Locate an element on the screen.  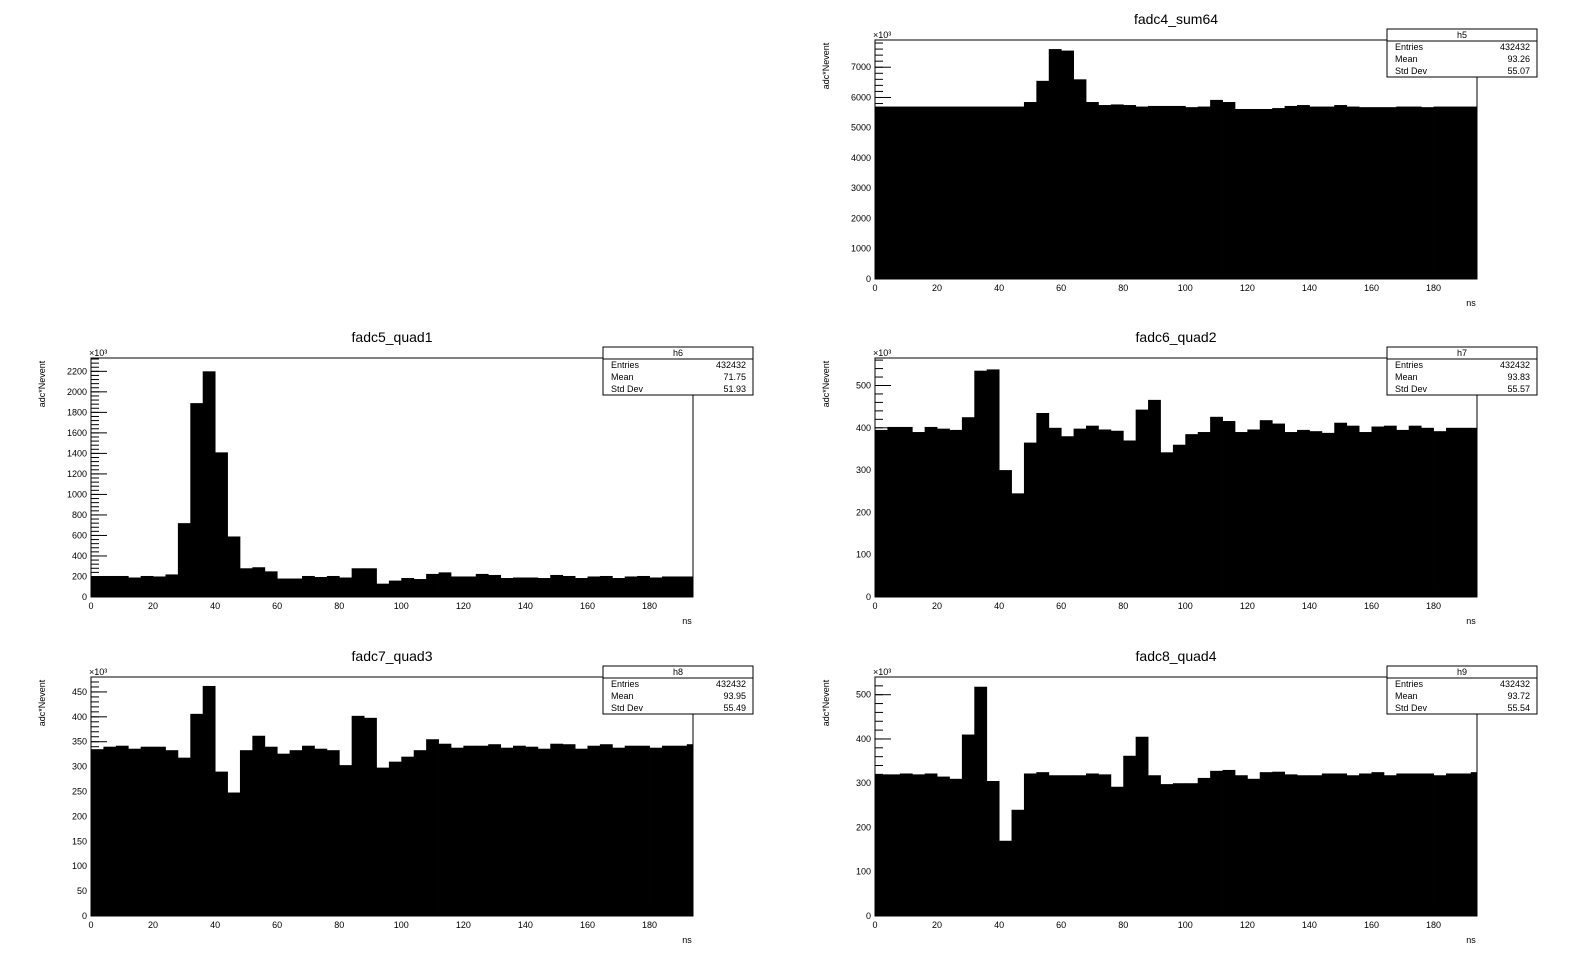
x-tick-label: 120 is located at coordinates (1247, 925).